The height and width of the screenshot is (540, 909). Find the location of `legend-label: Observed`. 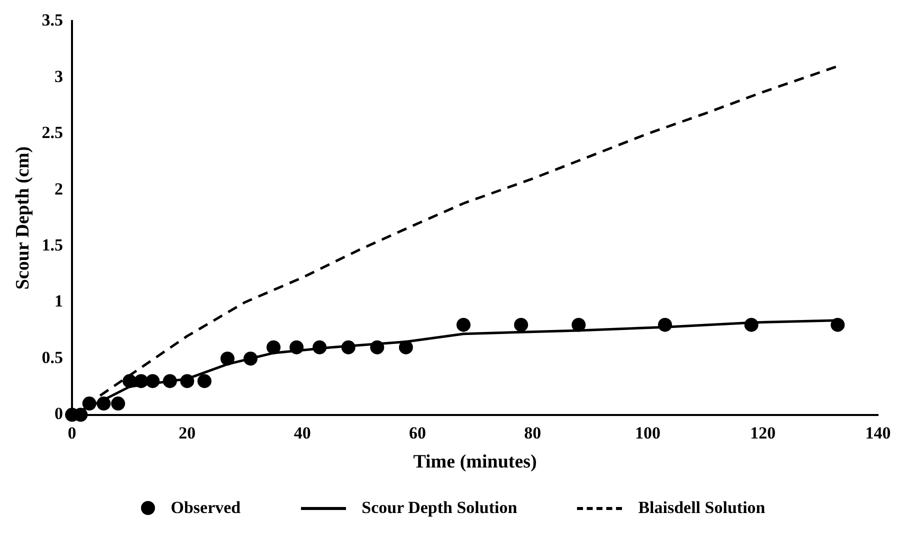

legend-label: Observed is located at coordinates (205, 508).